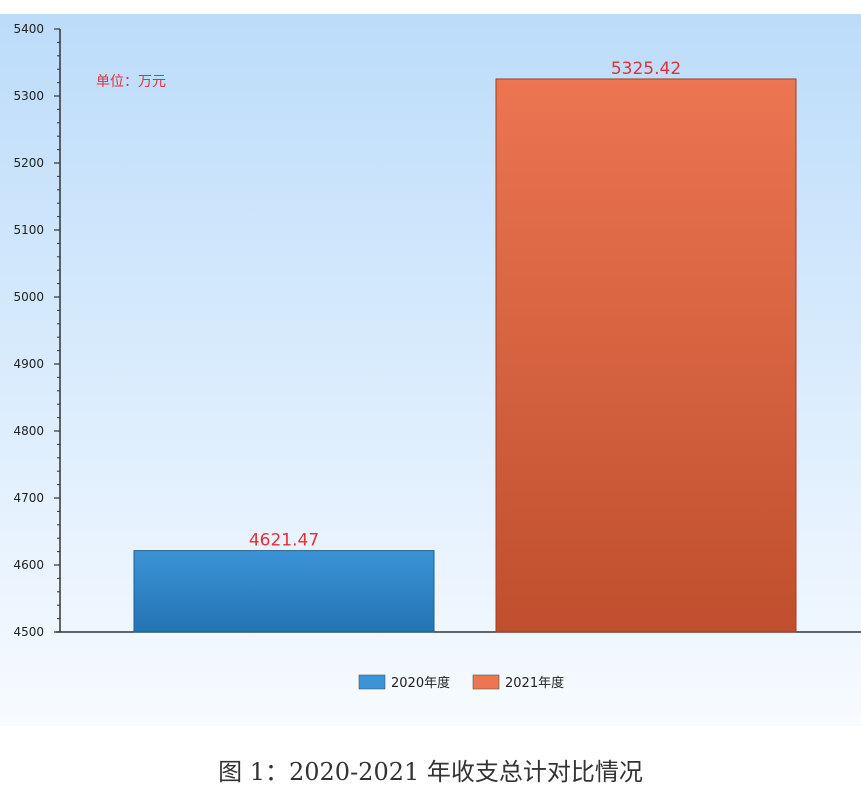 The width and height of the screenshot is (861, 787). What do you see at coordinates (420, 683) in the screenshot?
I see `legend-label: 2020年度` at bounding box center [420, 683].